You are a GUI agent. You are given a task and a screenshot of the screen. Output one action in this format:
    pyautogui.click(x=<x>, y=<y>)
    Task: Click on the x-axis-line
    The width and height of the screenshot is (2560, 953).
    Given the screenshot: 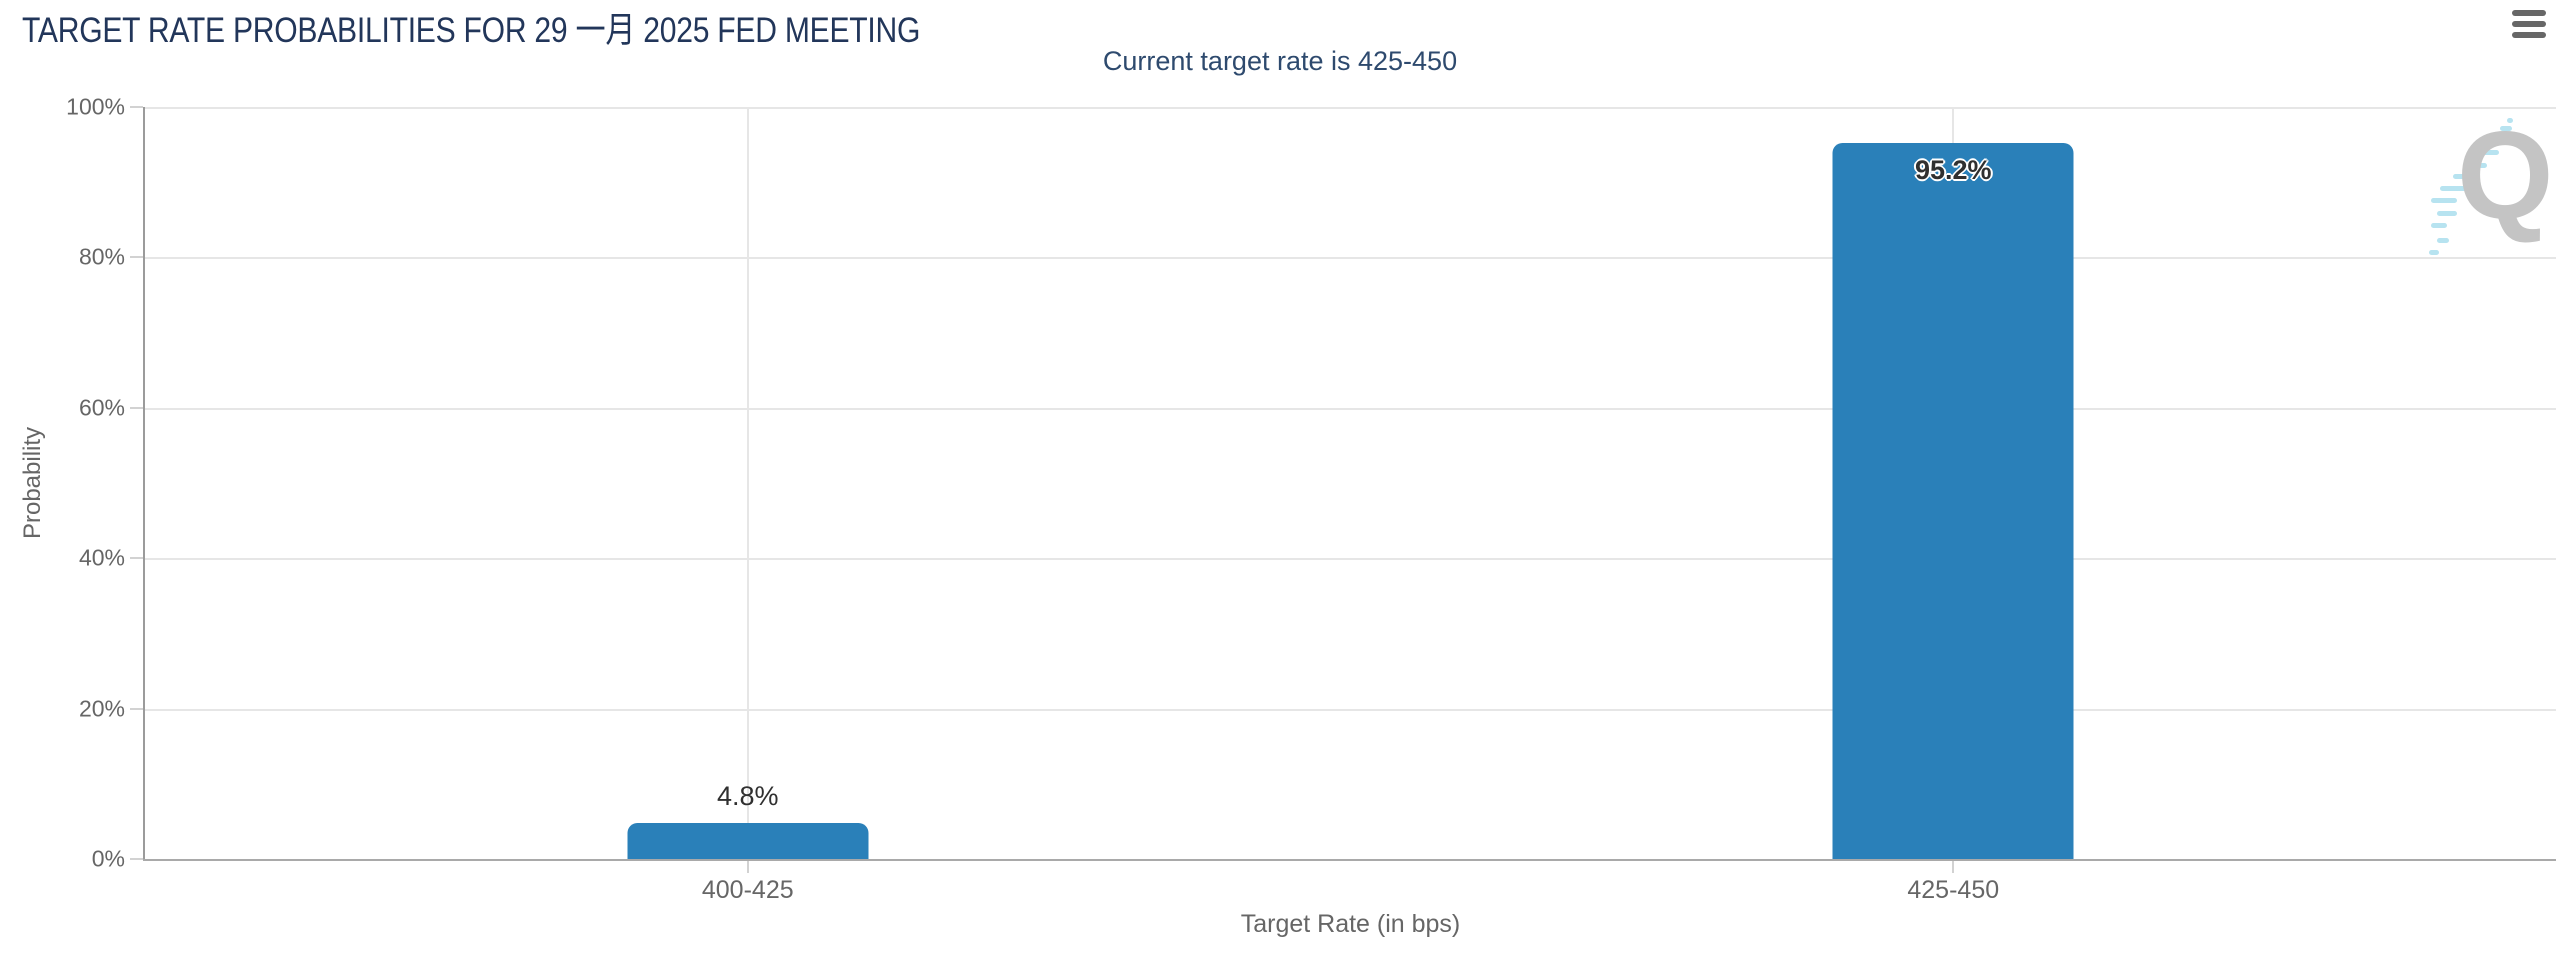 What is the action you would take?
    pyautogui.click(x=1349, y=860)
    